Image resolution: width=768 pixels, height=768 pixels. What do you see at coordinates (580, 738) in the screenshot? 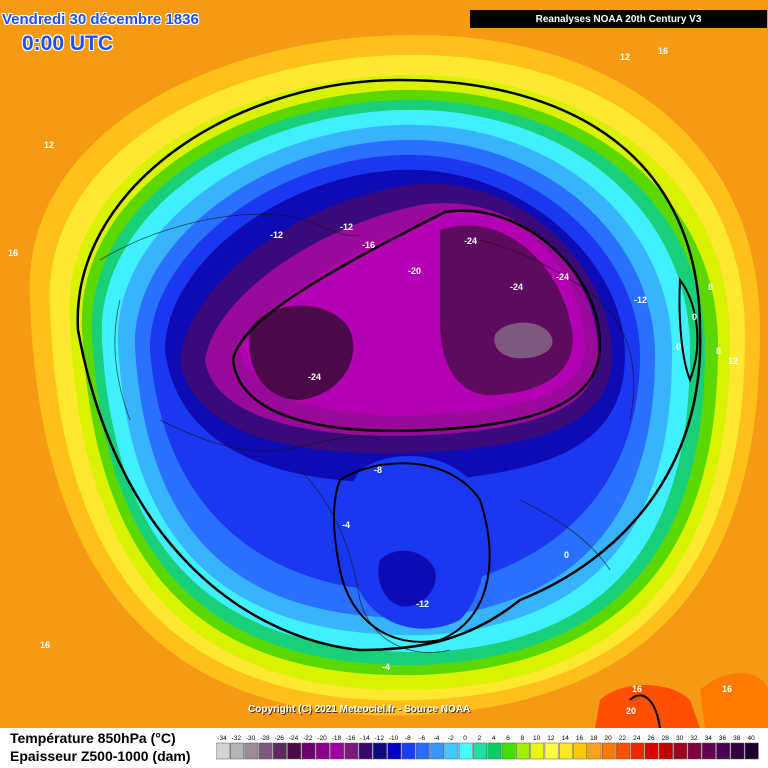
I see `scale-tick-label: 16` at bounding box center [580, 738].